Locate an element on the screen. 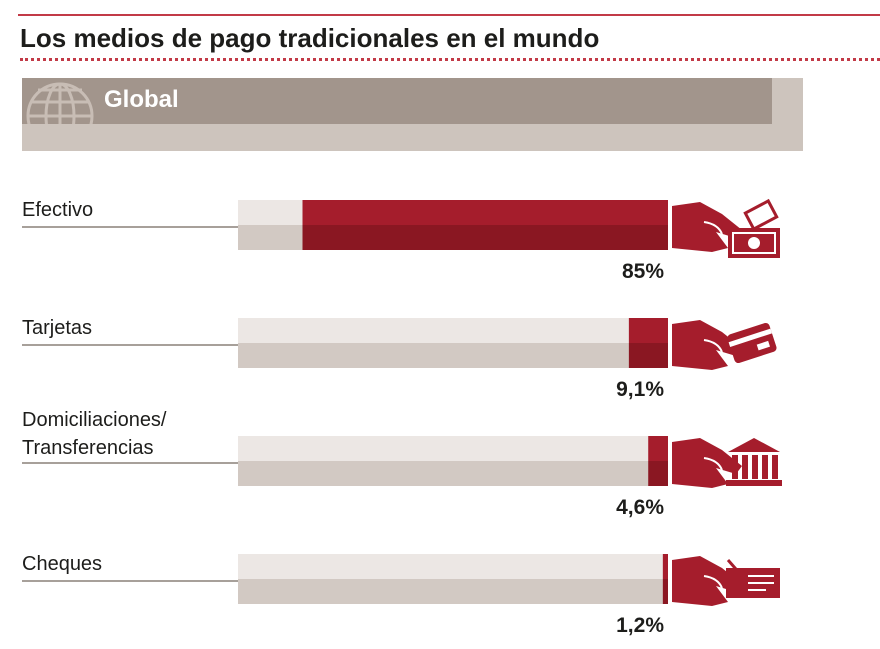 The width and height of the screenshot is (880, 649). value-label: 1,2% is located at coordinates (640, 625).